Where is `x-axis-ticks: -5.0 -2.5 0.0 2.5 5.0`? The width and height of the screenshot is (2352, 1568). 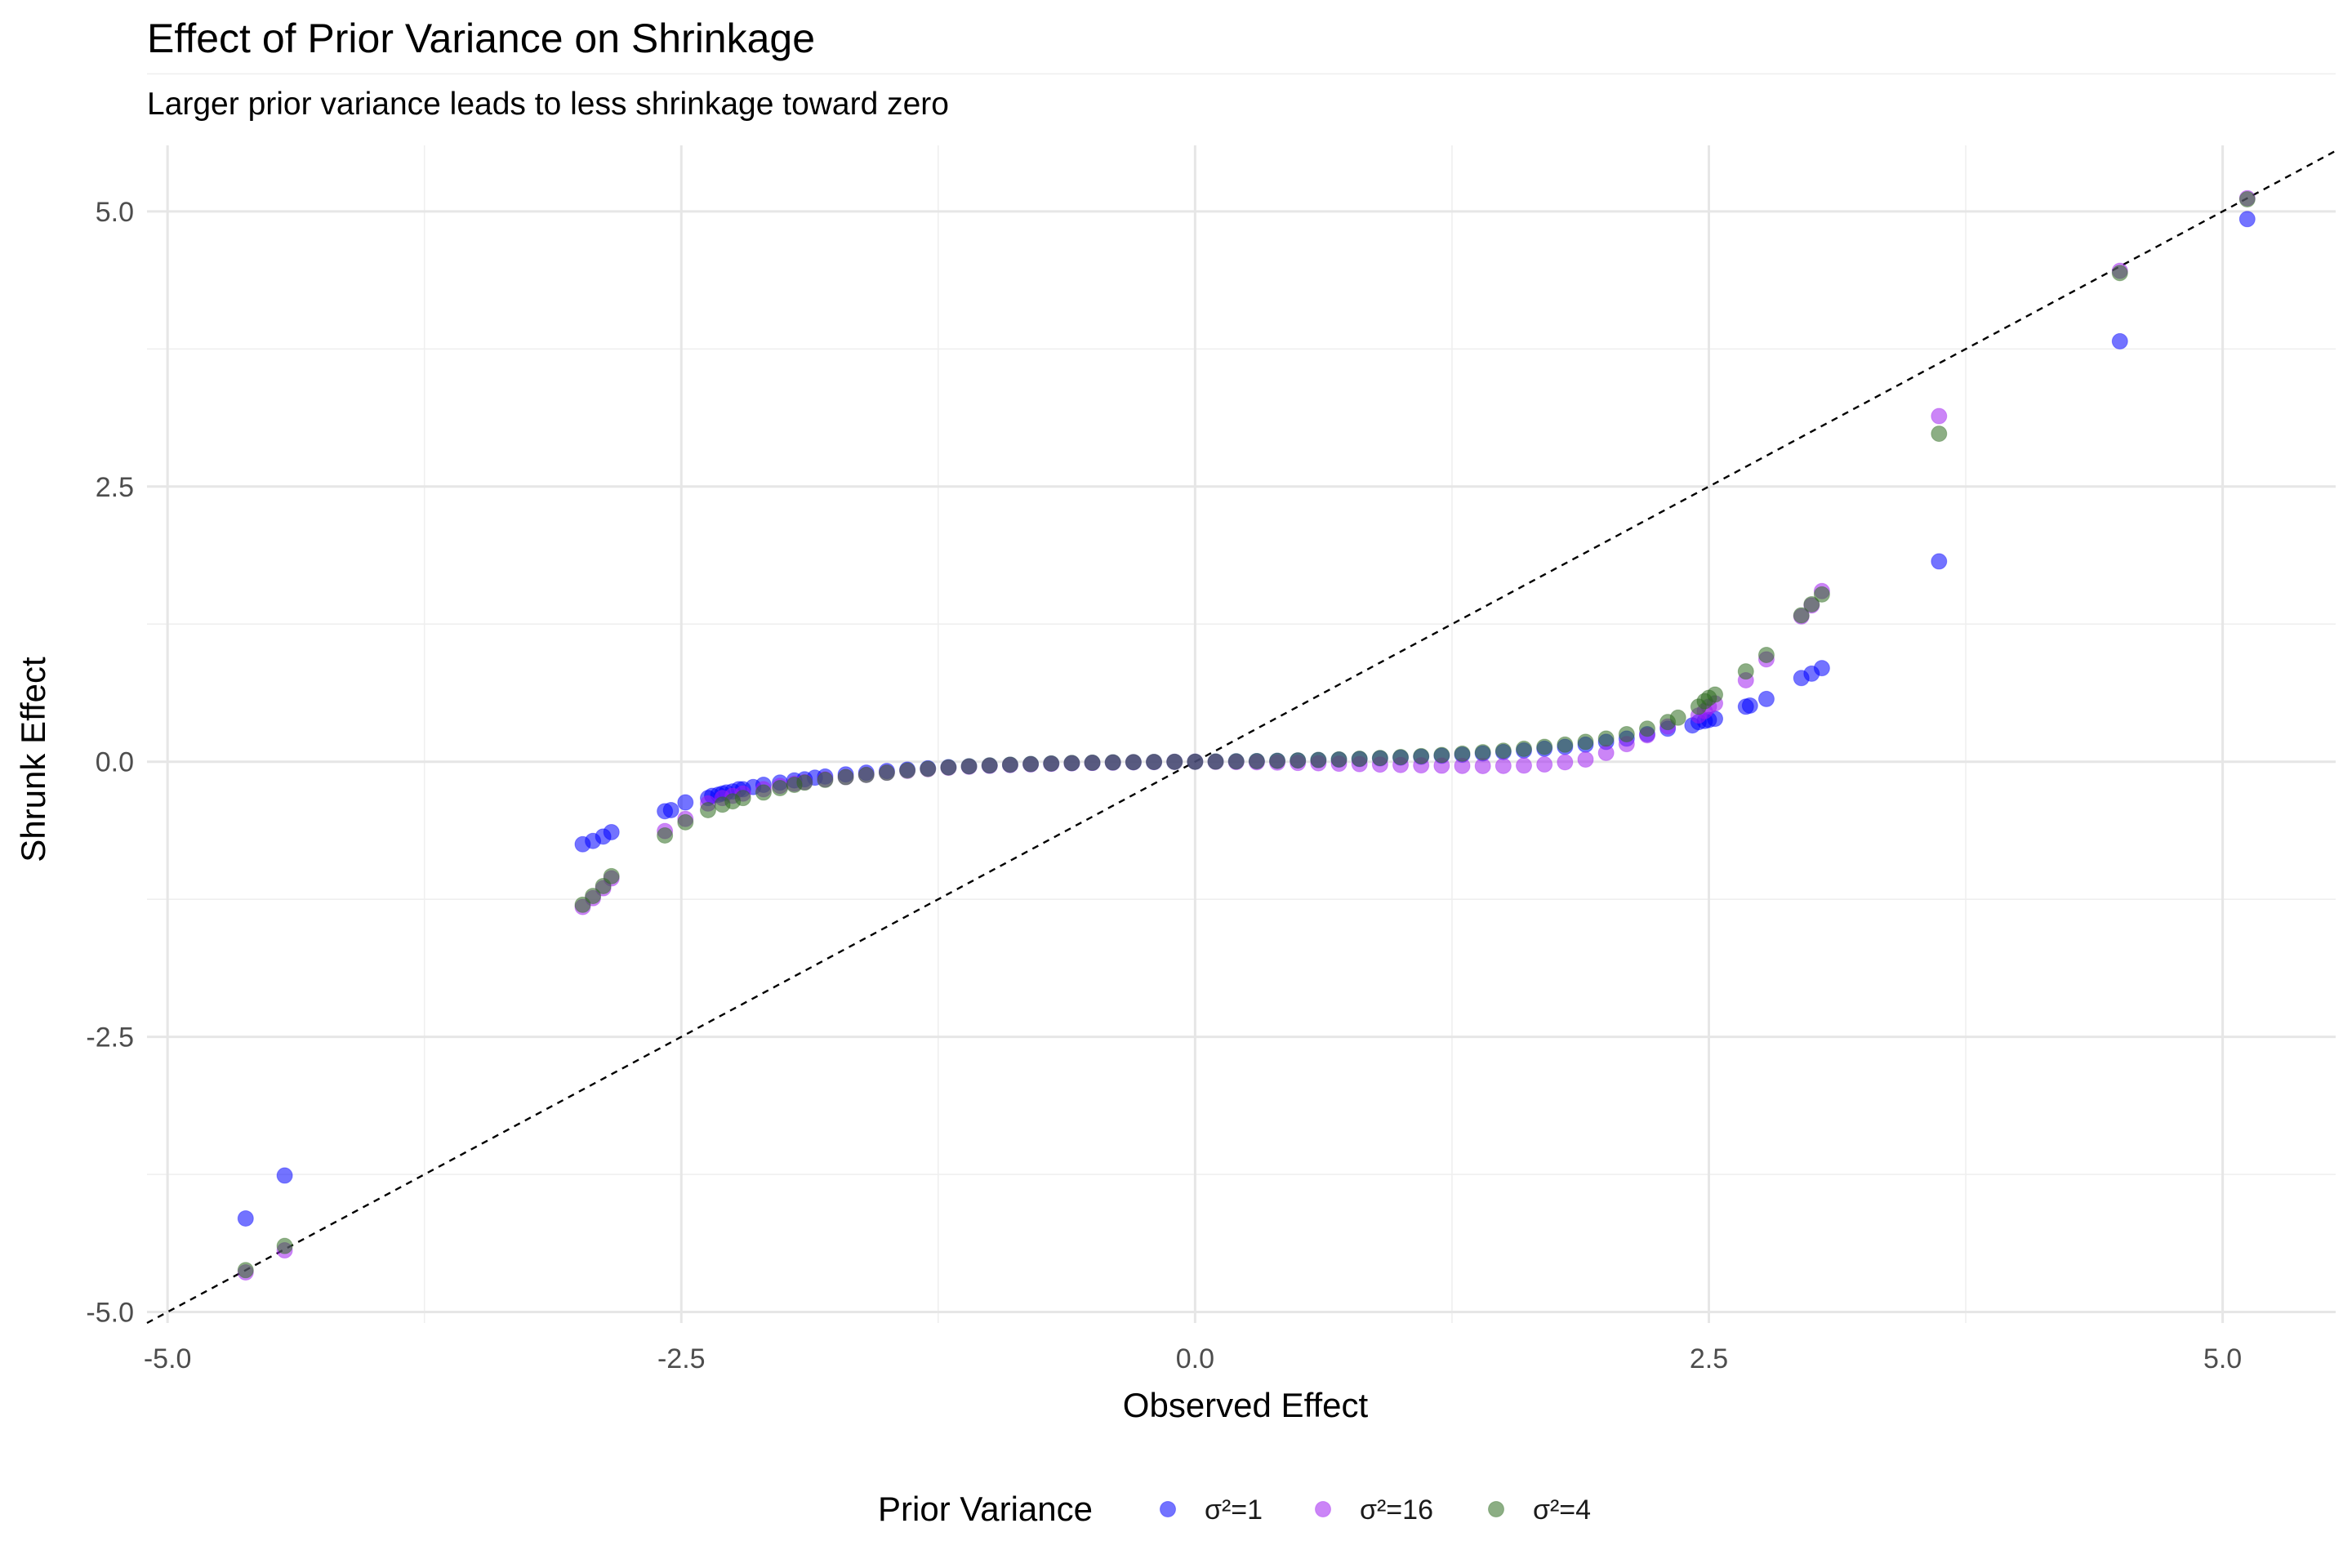
x-axis-ticks: -5.0 -2.5 0.0 2.5 5.0 is located at coordinates (1193, 1358).